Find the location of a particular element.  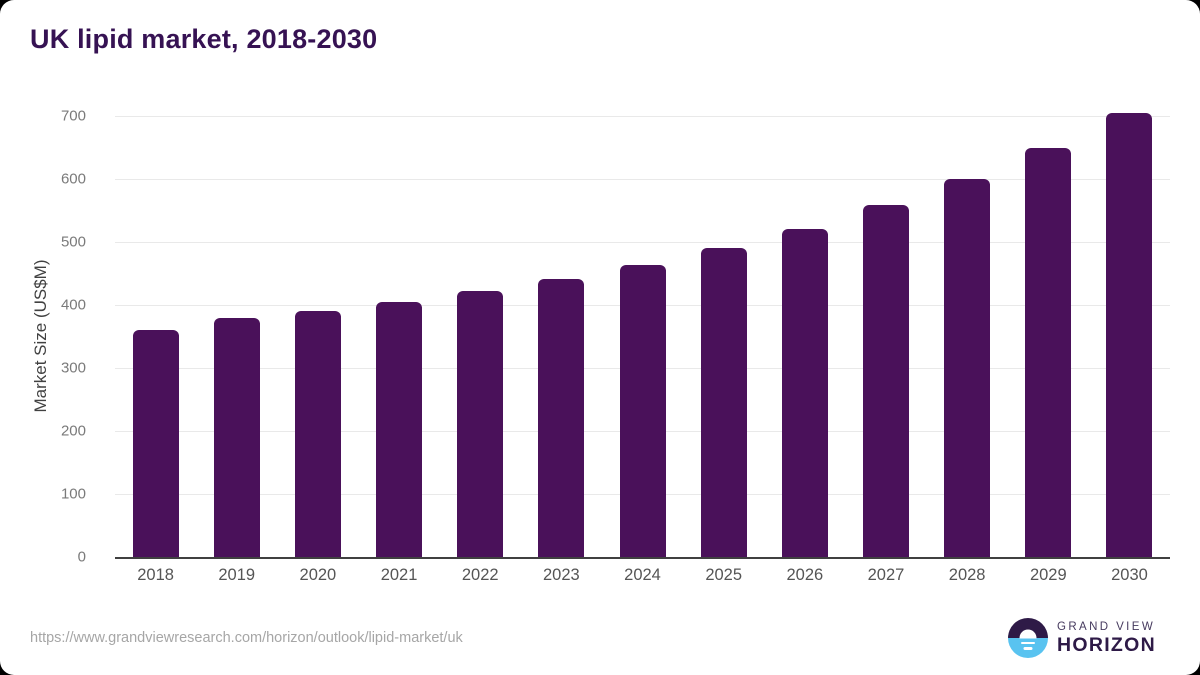

bar-slot-2029 is located at coordinates (1048, 336).